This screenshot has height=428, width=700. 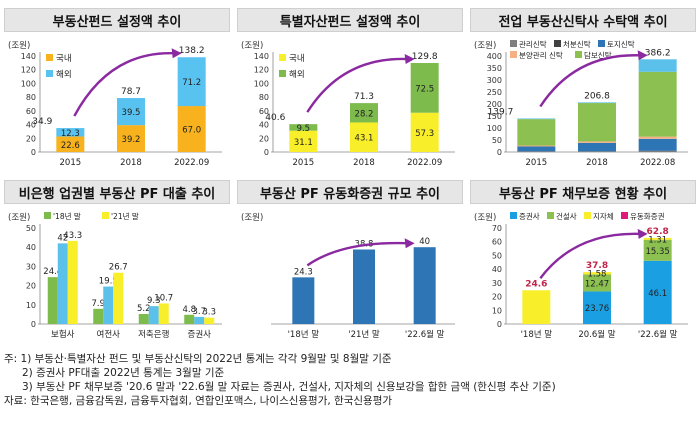 I want to click on legend-label: '18년 말, so click(x=67, y=216).